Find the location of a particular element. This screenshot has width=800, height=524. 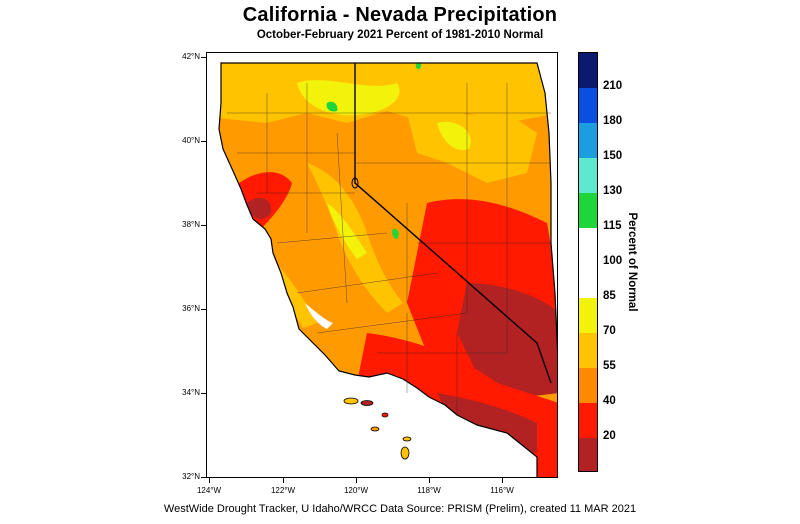

lon-label-120: 120°W is located at coordinates (356, 490).